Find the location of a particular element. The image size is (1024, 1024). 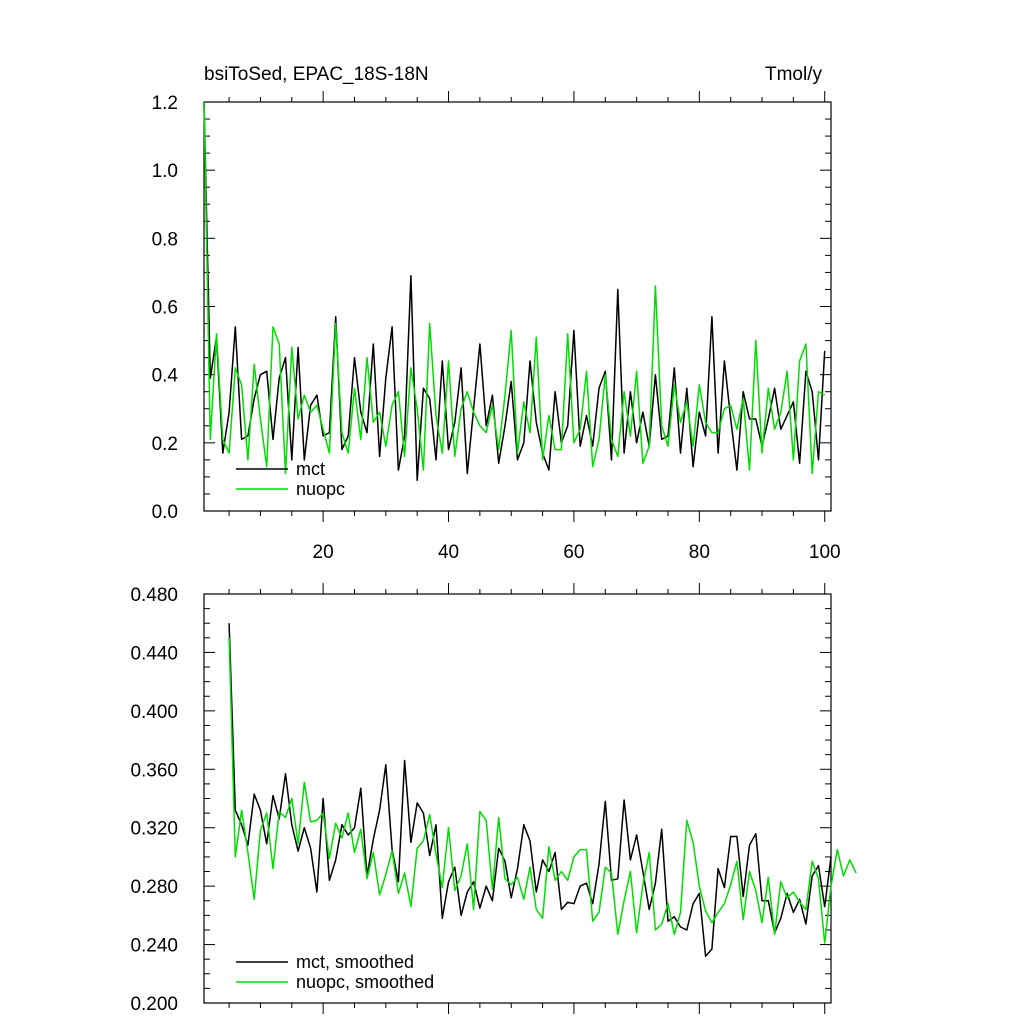

y-tick-label: 0.6 is located at coordinates (165, 308).